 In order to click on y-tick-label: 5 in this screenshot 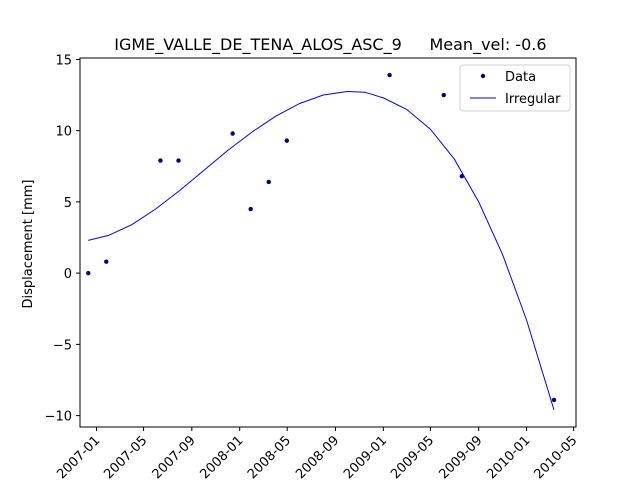, I will do `click(68, 203)`.